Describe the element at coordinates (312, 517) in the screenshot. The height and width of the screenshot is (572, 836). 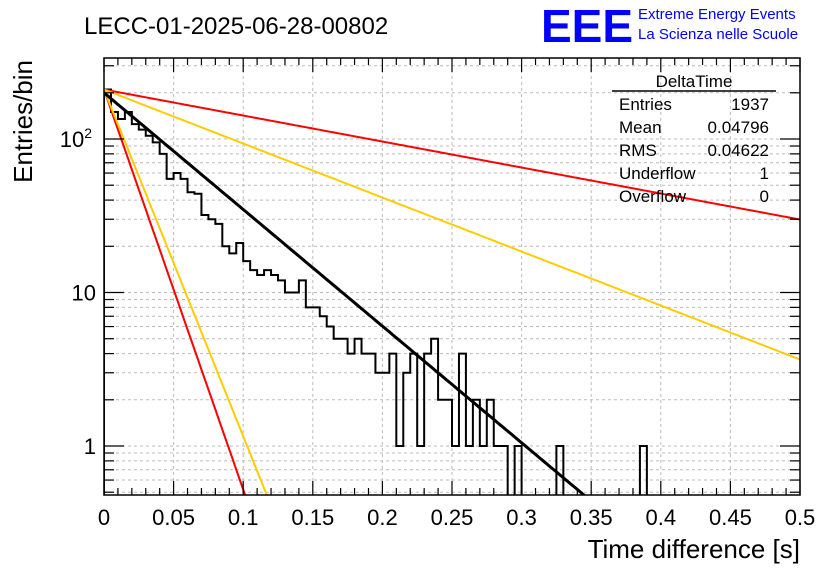
I see `x-tick-label: 0.15` at that location.